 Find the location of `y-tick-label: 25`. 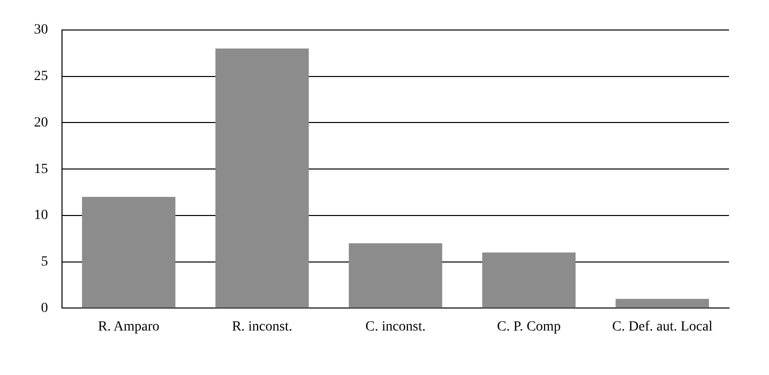

y-tick-label: 25 is located at coordinates (41, 76).